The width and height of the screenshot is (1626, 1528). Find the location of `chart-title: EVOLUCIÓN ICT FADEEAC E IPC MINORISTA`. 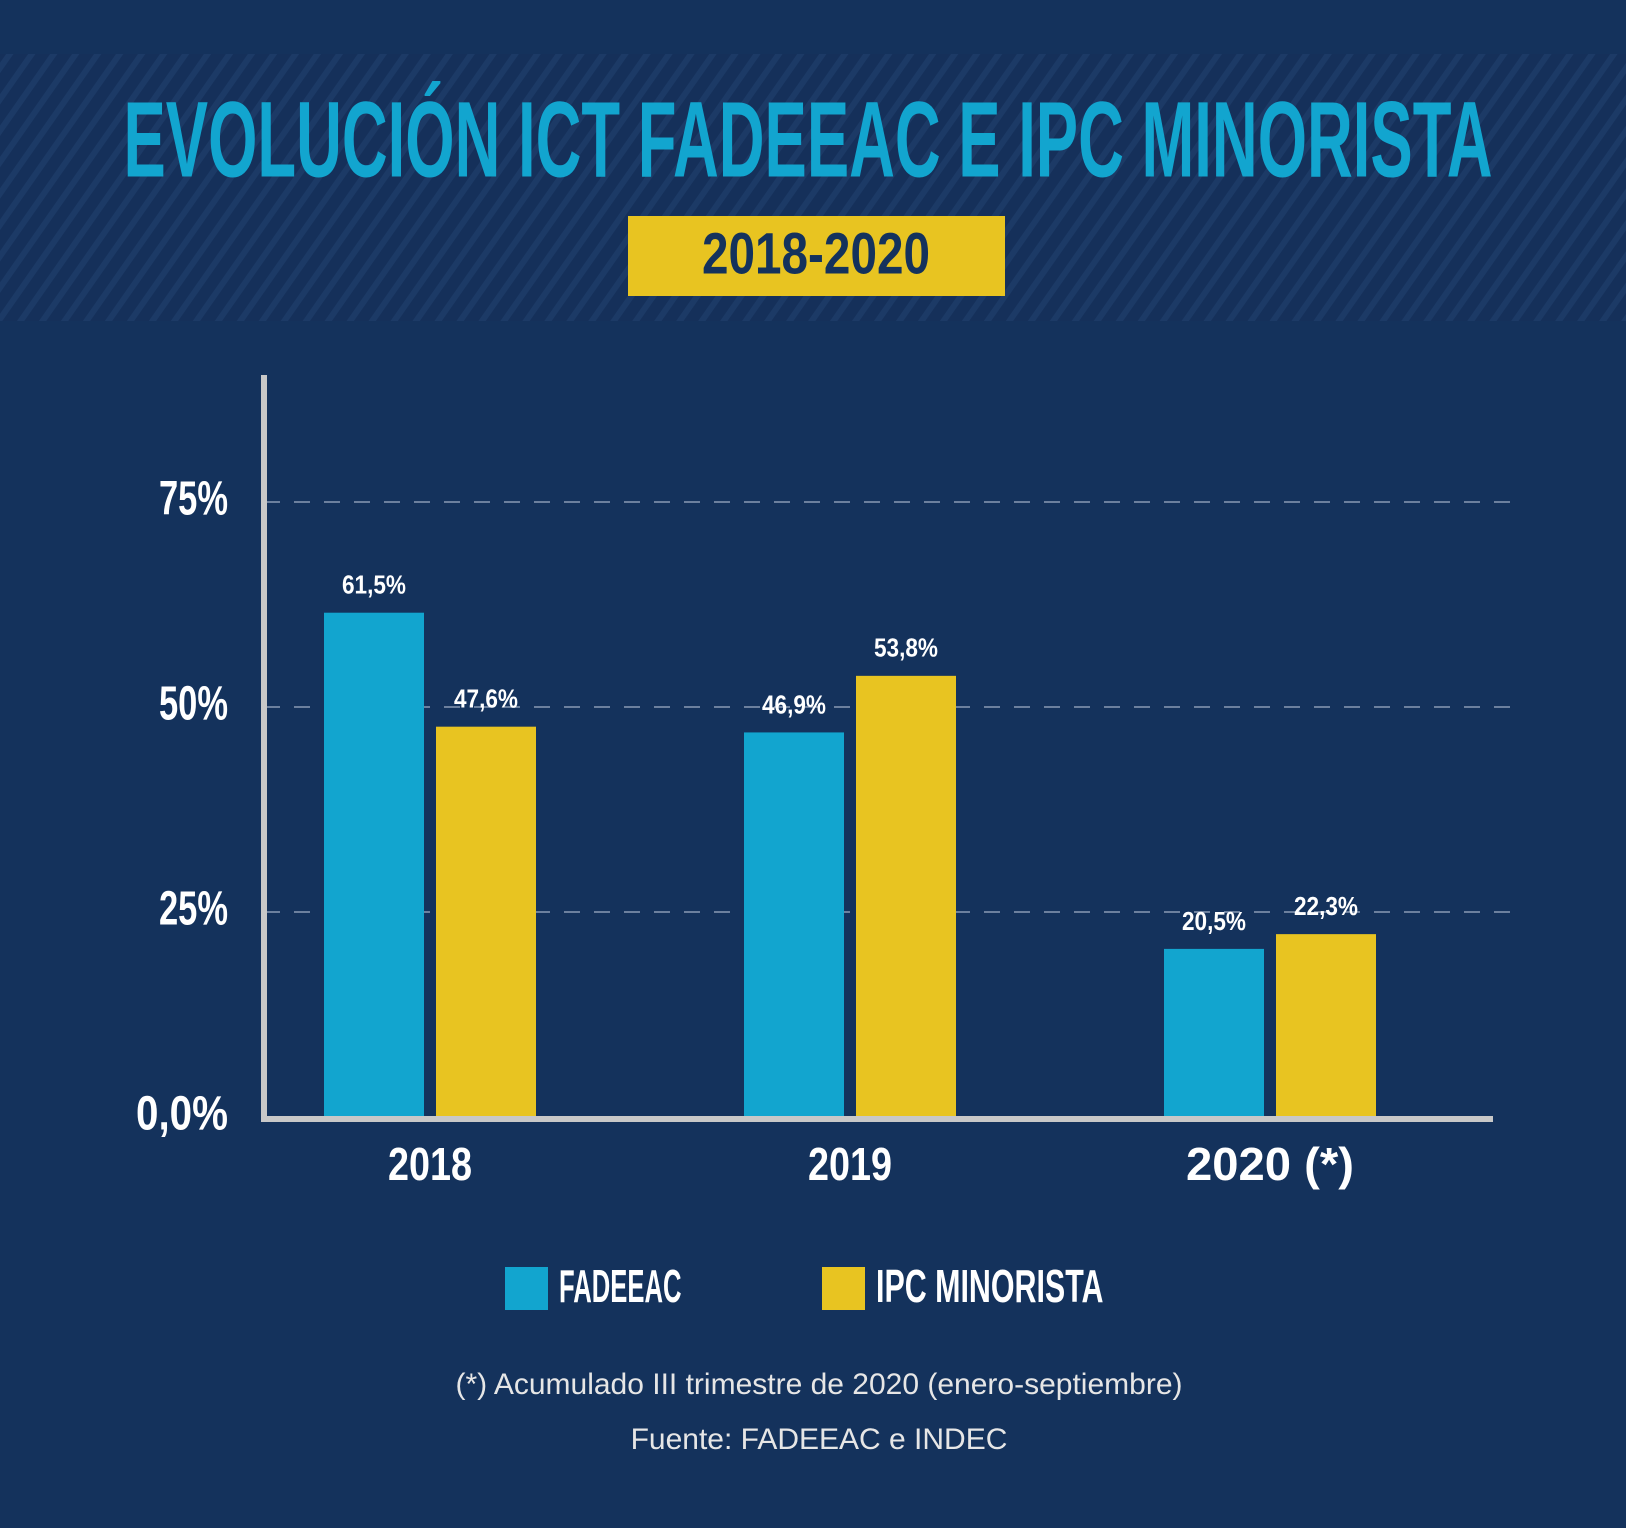

chart-title: EVOLUCIÓN ICT FADEEAC E IPC MINORISTA is located at coordinates (808, 139).